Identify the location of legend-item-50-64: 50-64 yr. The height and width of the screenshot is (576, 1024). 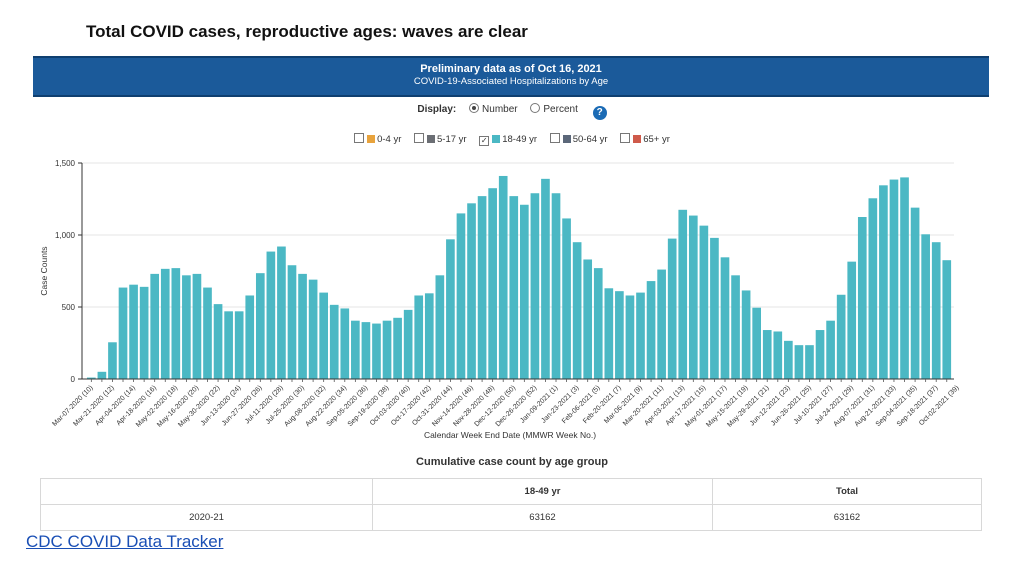
(578, 139).